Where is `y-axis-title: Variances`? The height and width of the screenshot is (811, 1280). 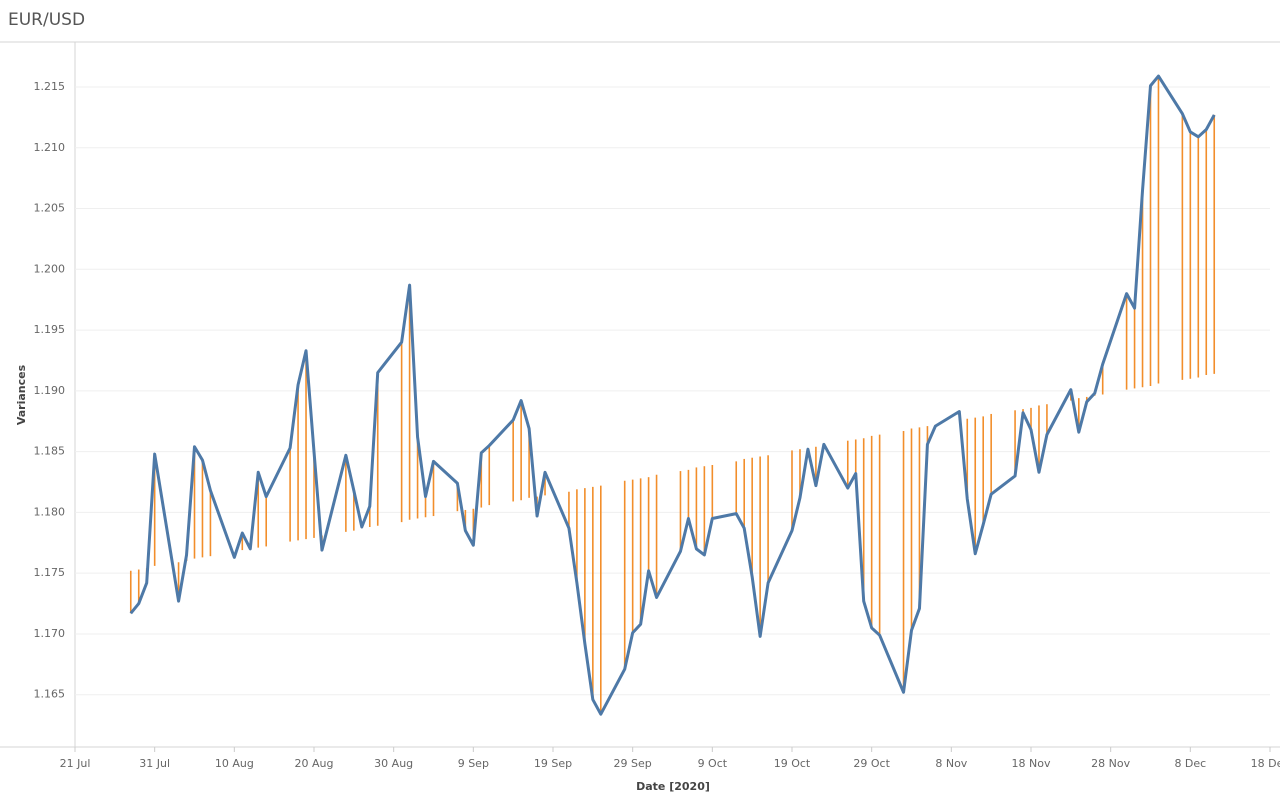 y-axis-title: Variances is located at coordinates (21, 394).